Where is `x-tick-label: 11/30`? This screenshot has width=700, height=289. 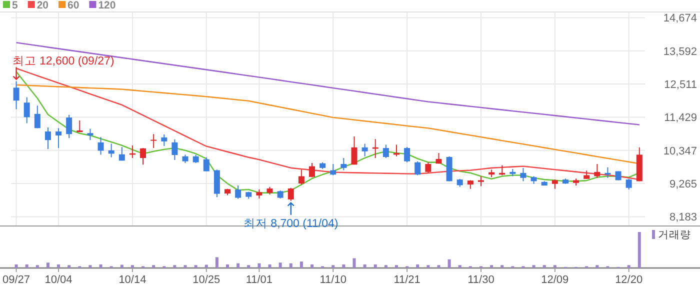 x-tick-label: 11/30 is located at coordinates (481, 280).